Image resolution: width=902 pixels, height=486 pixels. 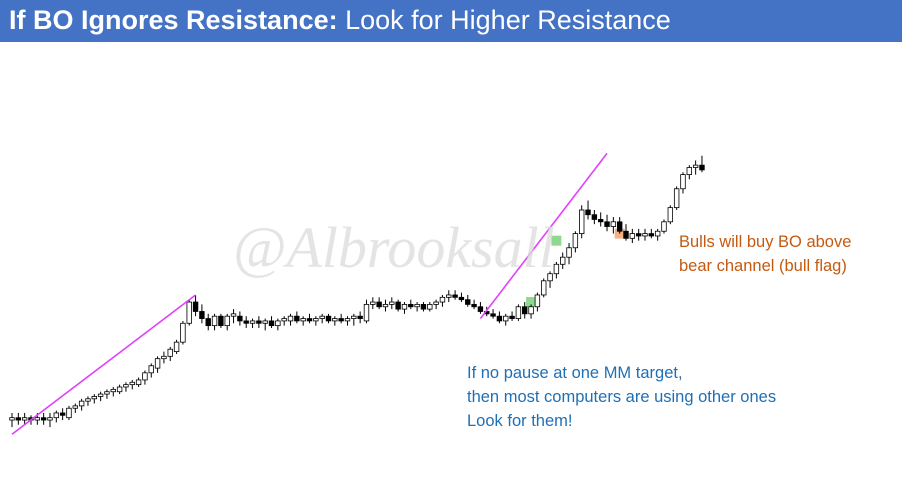 What do you see at coordinates (508, 20) in the screenshot?
I see `page-title-rest: Look for Higher Resistance` at bounding box center [508, 20].